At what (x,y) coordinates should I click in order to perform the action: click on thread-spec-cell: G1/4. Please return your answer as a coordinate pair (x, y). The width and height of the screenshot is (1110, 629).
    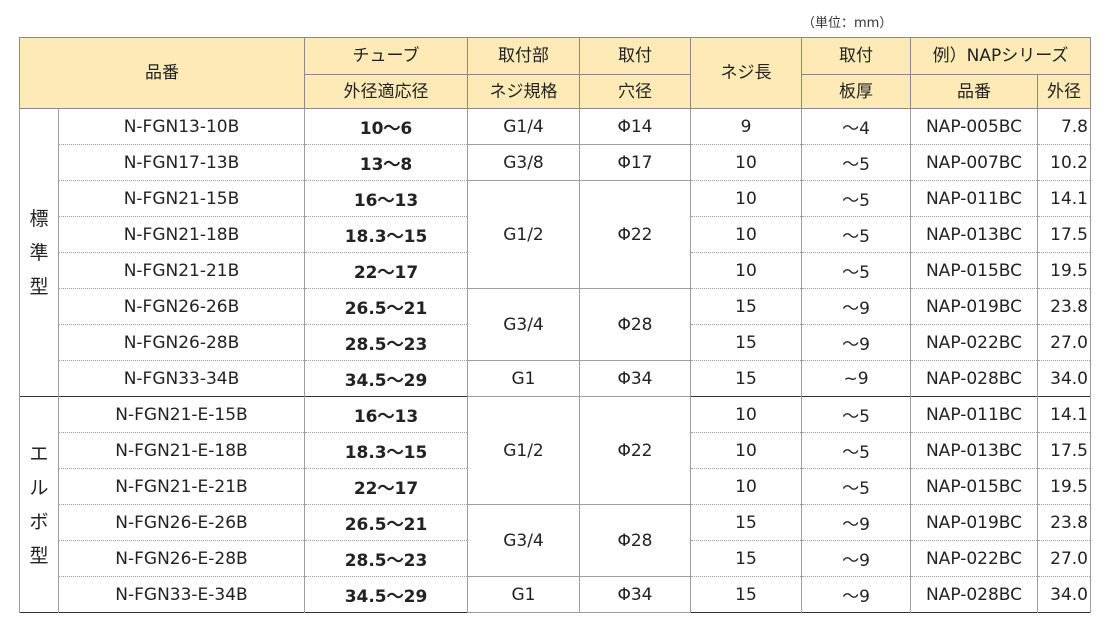
    Looking at the image, I should click on (523, 126).